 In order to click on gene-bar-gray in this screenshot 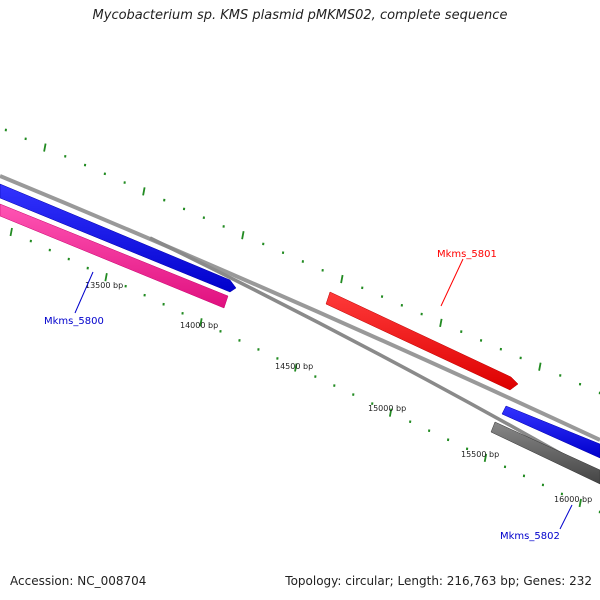, I will do `click(545, 453)`.